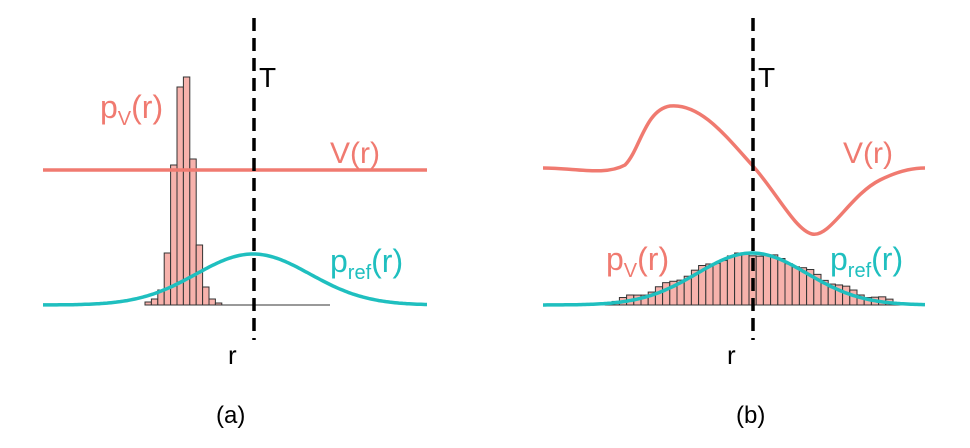 This screenshot has height=448, width=970. What do you see at coordinates (109, 107) in the screenshot?
I see `pV-label-main-a: p` at bounding box center [109, 107].